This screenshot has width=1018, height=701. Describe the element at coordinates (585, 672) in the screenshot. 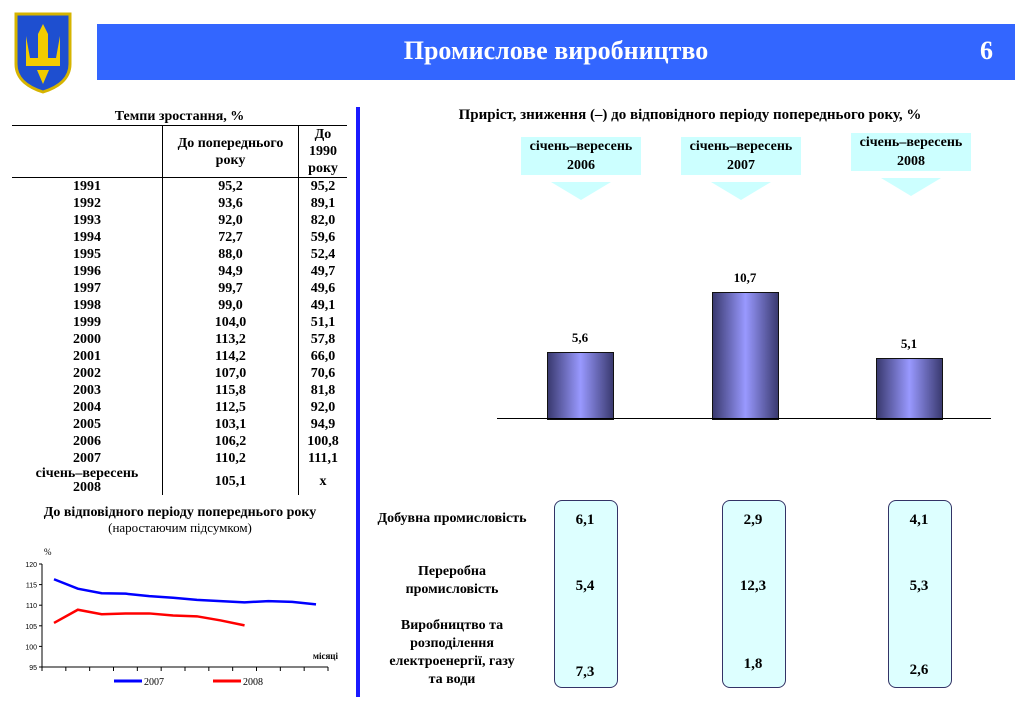

I see `growth-value: 7,3` at that location.